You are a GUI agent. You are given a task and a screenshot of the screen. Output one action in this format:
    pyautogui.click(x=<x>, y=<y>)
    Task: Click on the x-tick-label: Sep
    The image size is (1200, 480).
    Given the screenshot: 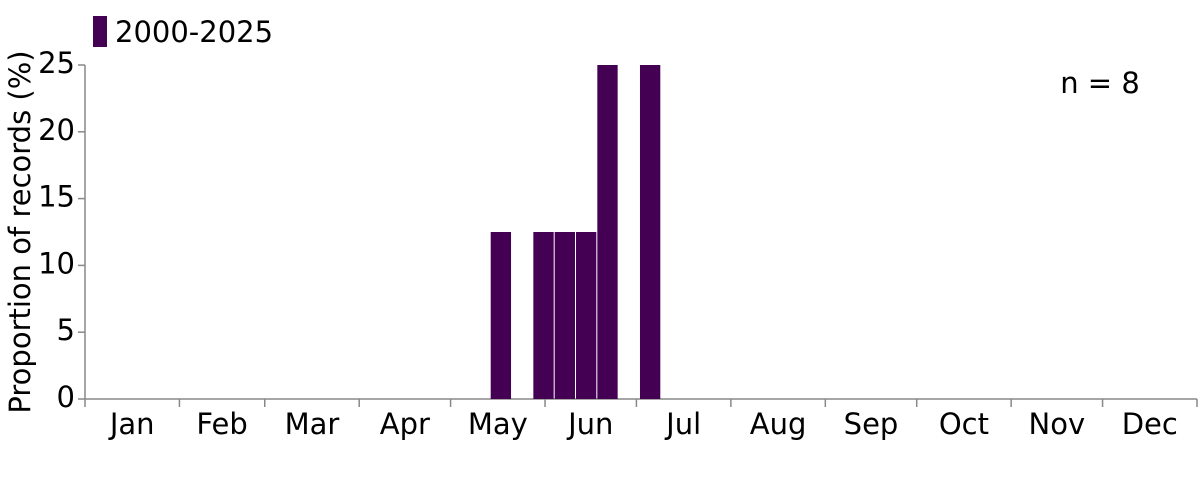 What is the action you would take?
    pyautogui.click(x=871, y=424)
    